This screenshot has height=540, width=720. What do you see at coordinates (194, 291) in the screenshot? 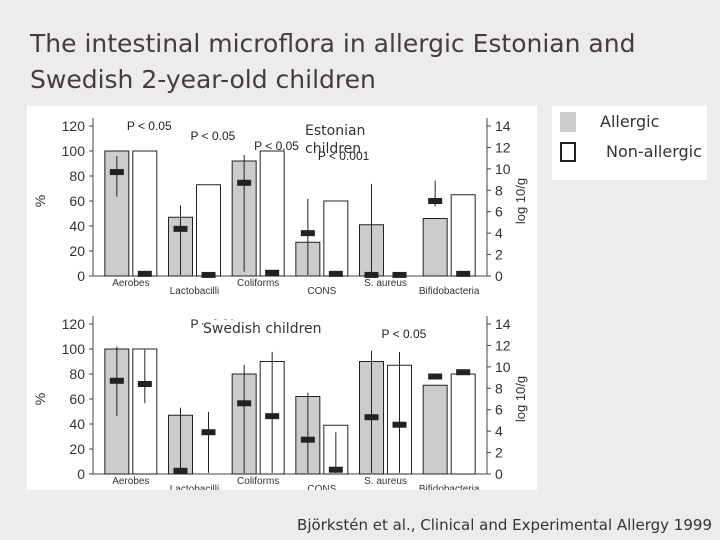
I see `category-label-0-1: Lactobacilli` at bounding box center [194, 291].